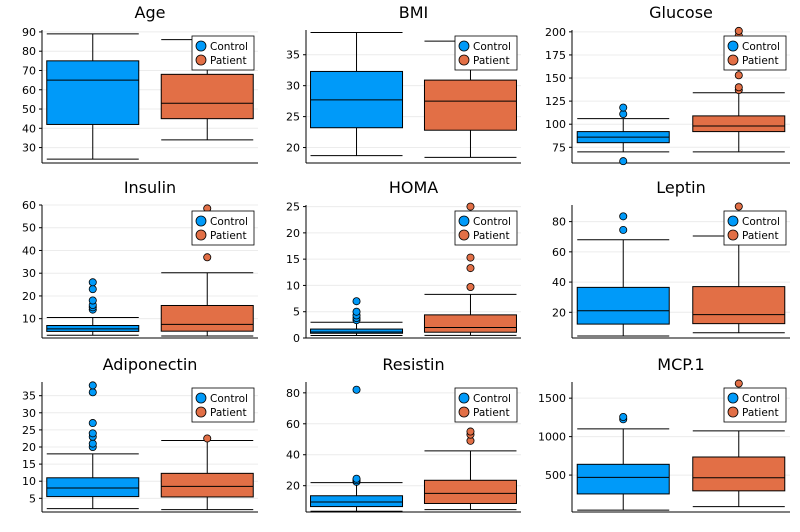 The width and height of the screenshot is (800, 532). I want to click on y-tick-label: 10, so click(29, 481).